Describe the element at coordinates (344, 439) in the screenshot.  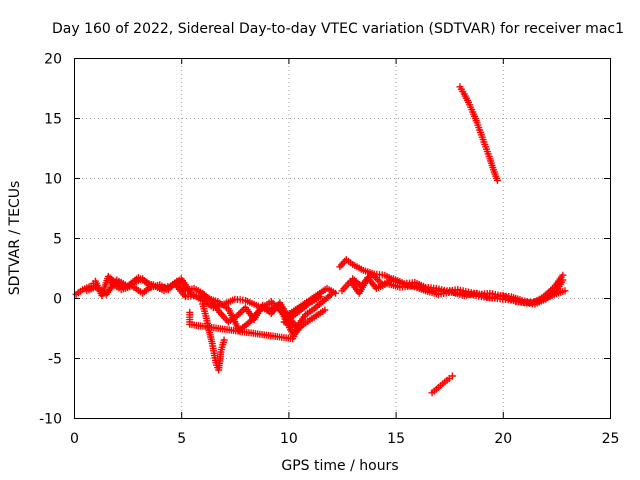
I see `x-tick-labels: 0 5 10 15 20 25` at that location.